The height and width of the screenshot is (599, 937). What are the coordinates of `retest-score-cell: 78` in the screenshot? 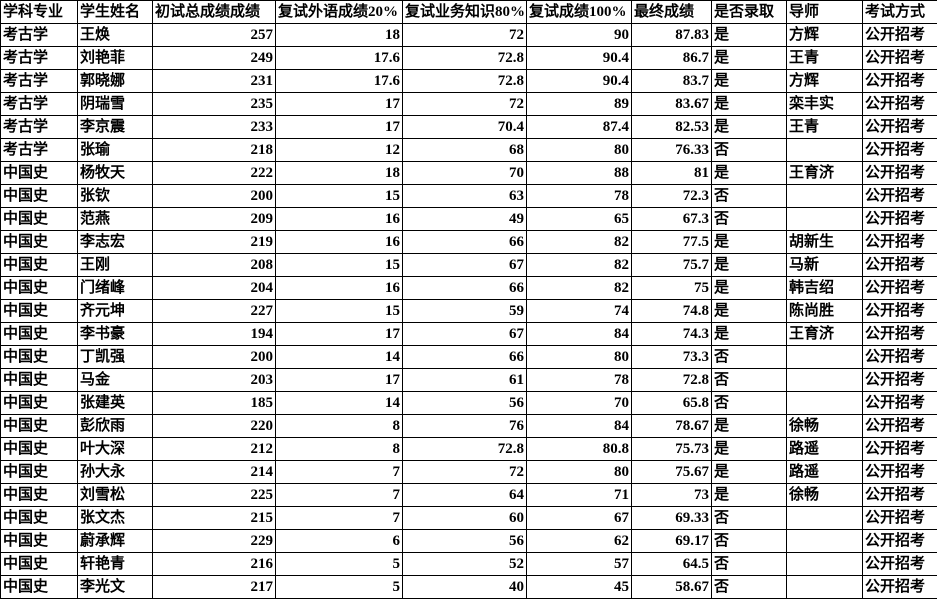 It's located at (579, 196).